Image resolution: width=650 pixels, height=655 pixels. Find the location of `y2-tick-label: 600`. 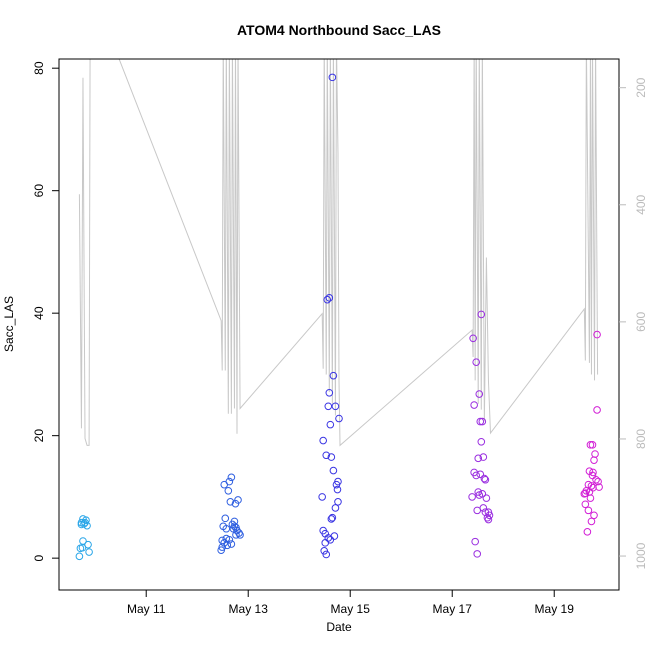

y2-tick-label: 600 is located at coordinates (641, 322).